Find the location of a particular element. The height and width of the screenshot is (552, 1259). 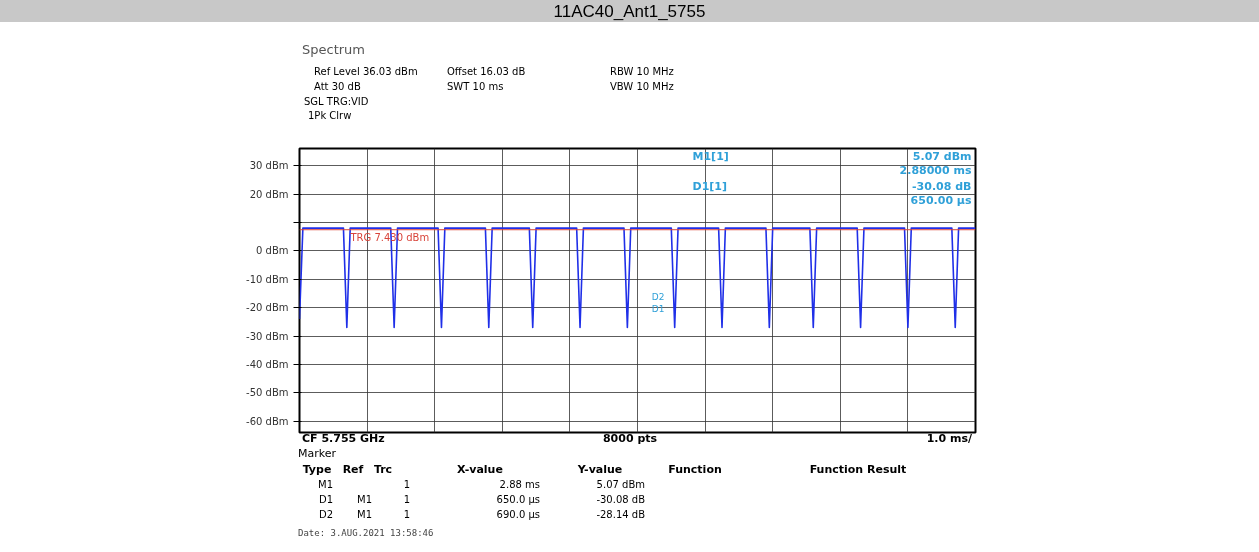

text: 2.88 ms is located at coordinates (519, 484).